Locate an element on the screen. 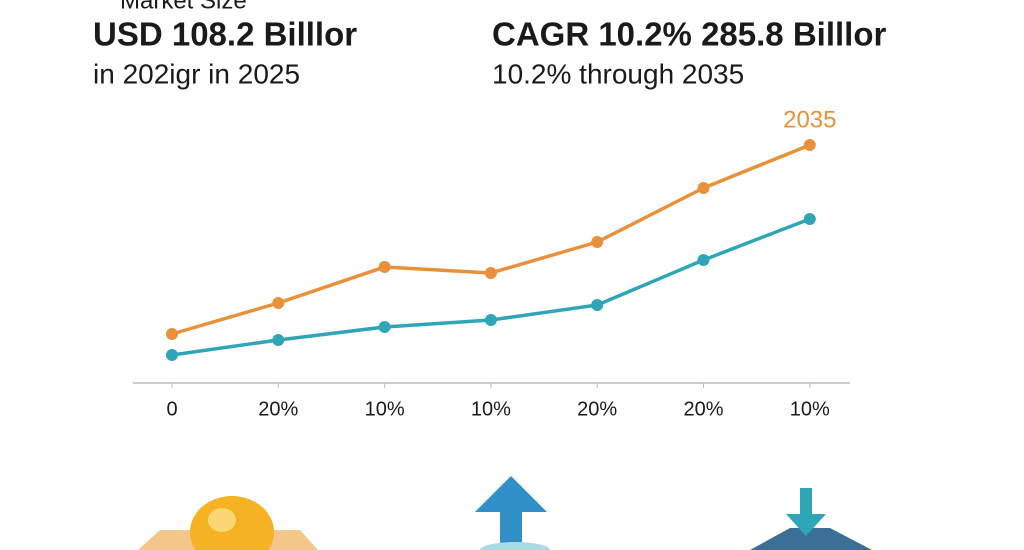  arrow-down-head is located at coordinates (806, 525).